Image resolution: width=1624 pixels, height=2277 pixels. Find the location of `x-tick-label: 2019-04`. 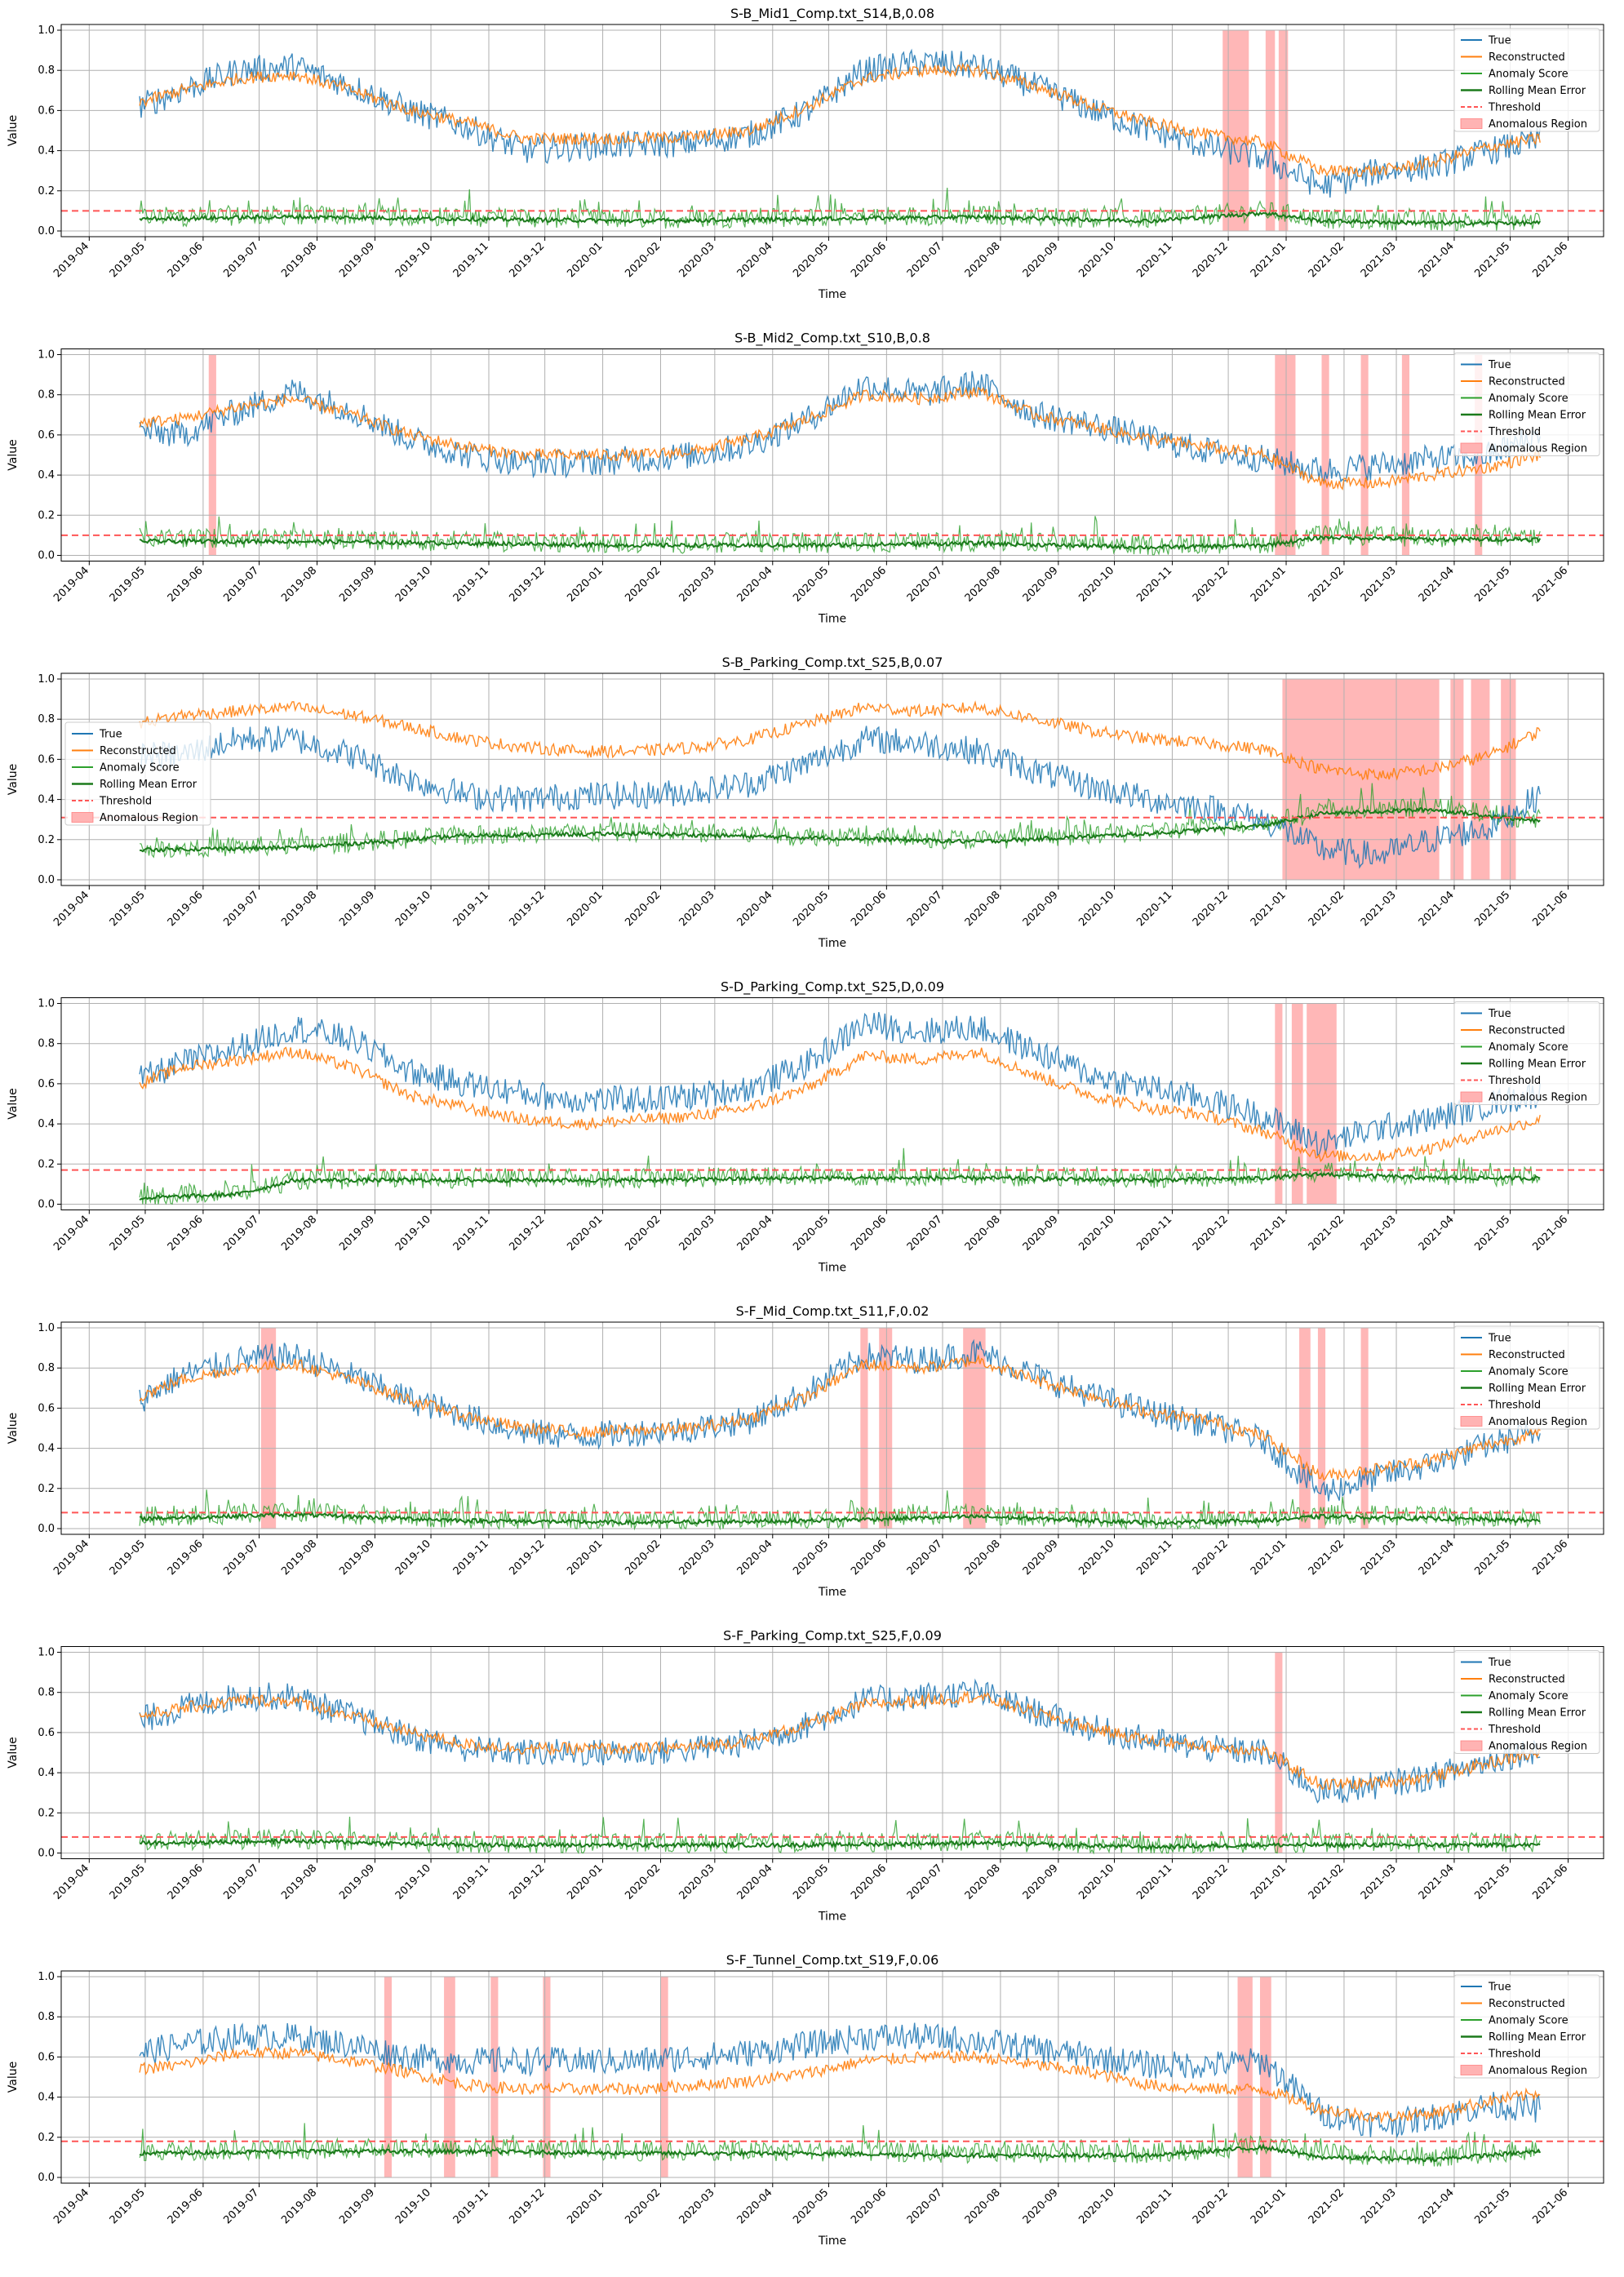

x-tick-label: 2019-04 is located at coordinates (71, 585).